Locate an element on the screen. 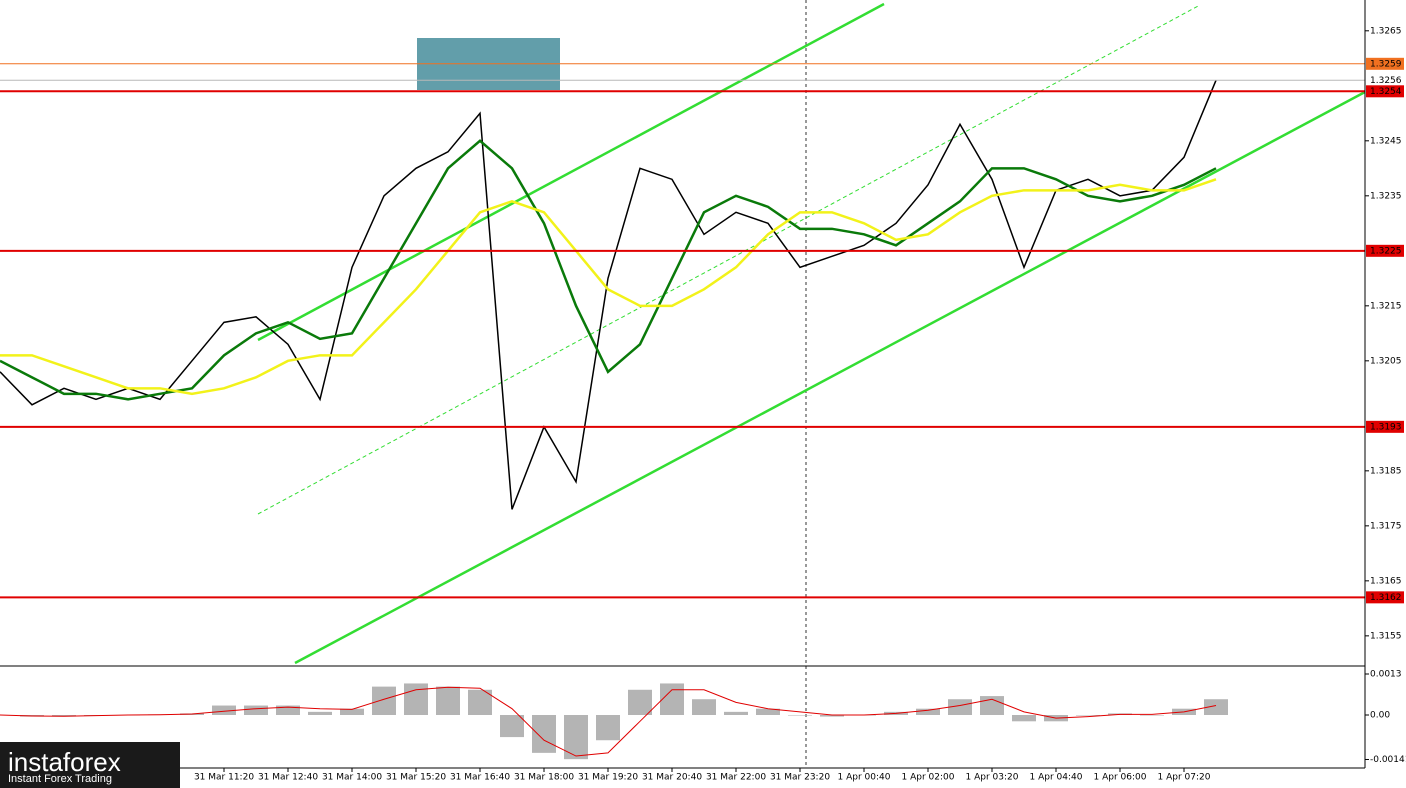 This screenshot has height=788, width=1406. y-tick-label: 1.3235 is located at coordinates (1386, 196).